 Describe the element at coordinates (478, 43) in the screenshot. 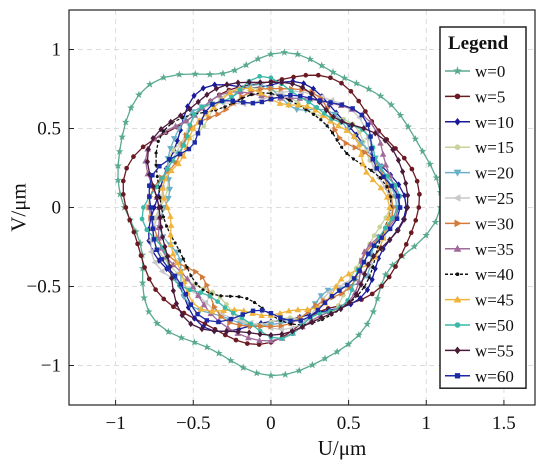

I see `legend-title: Legend` at that location.